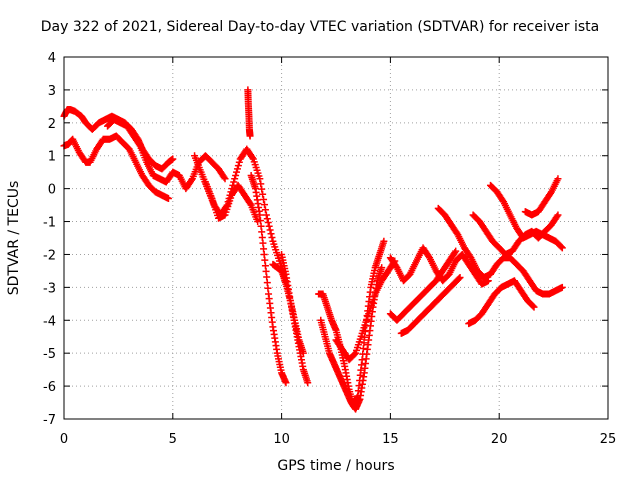 The width and height of the screenshot is (640, 480). Describe the element at coordinates (52, 124) in the screenshot. I see `y-tick-label: 2` at that location.